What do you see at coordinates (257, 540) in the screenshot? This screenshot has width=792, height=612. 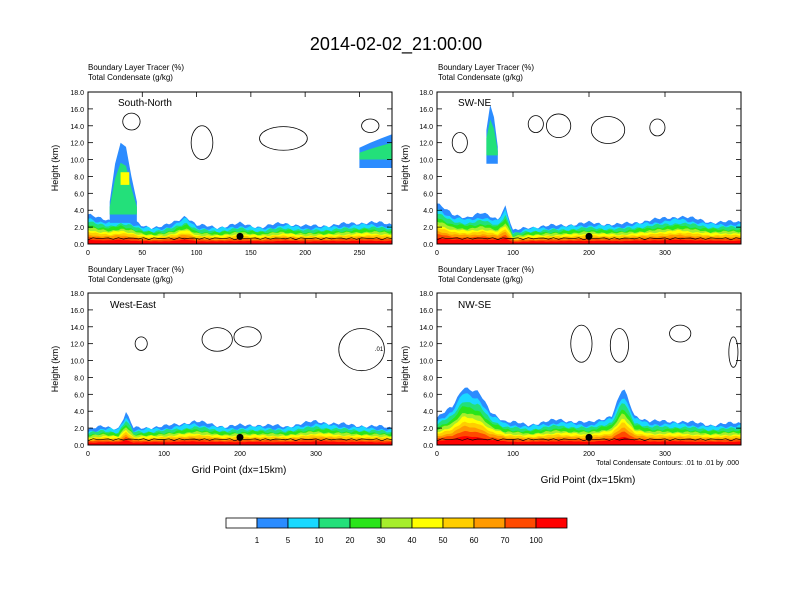 I see `colorbar-label-0: 1` at bounding box center [257, 540].